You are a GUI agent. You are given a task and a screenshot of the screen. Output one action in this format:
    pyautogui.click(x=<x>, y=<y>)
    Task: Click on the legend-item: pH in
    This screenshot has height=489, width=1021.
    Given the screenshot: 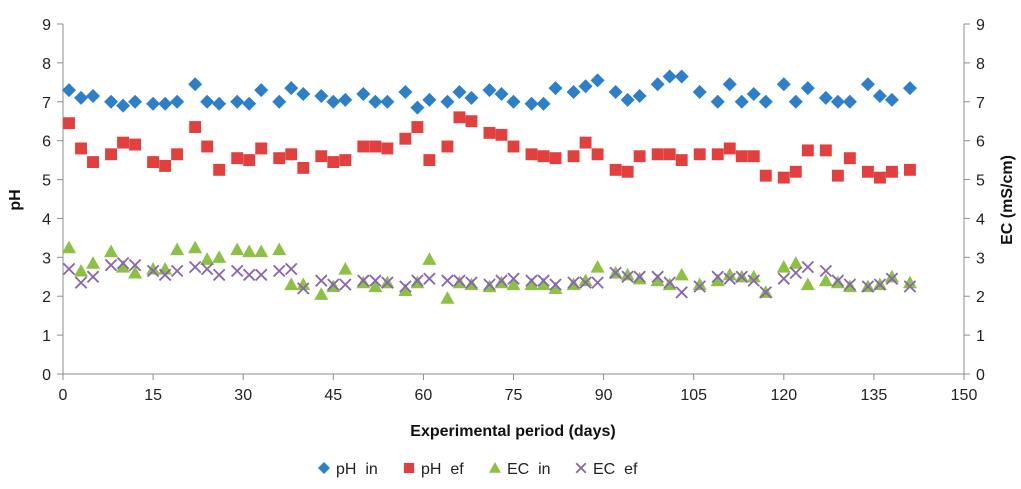 What is the action you would take?
    pyautogui.click(x=348, y=469)
    